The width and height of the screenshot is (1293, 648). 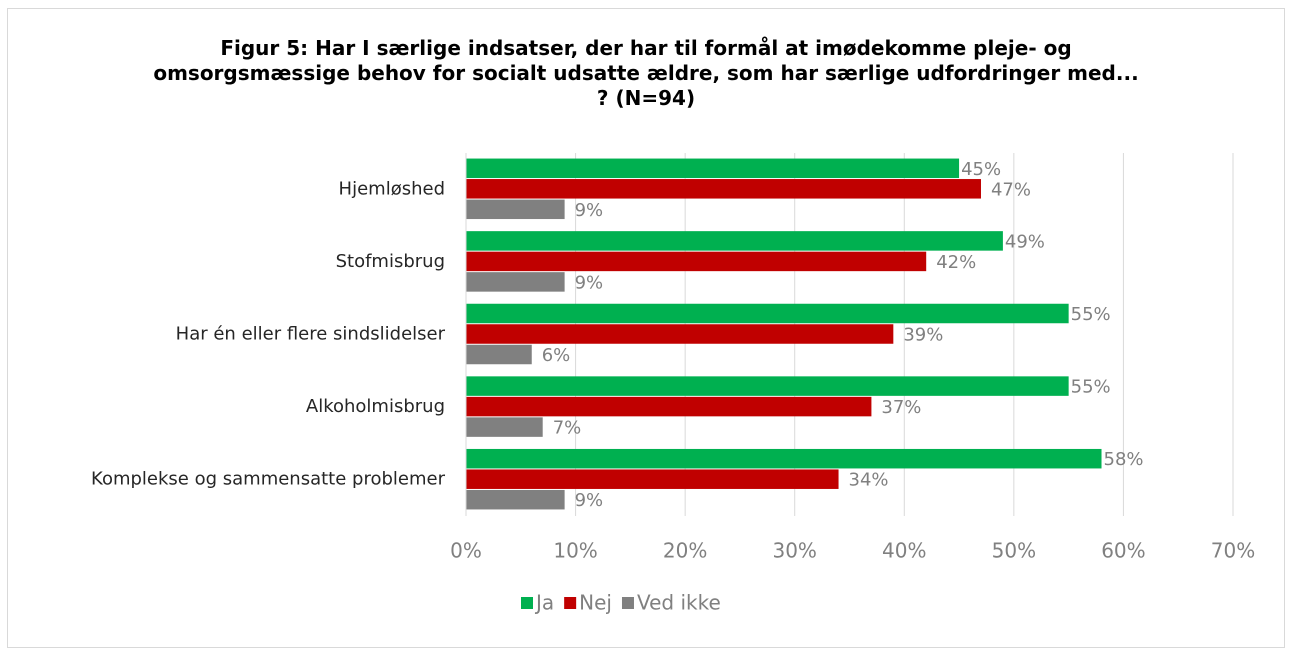 What do you see at coordinates (1233, 551) in the screenshot?
I see `x-tick-label: 70%` at bounding box center [1233, 551].